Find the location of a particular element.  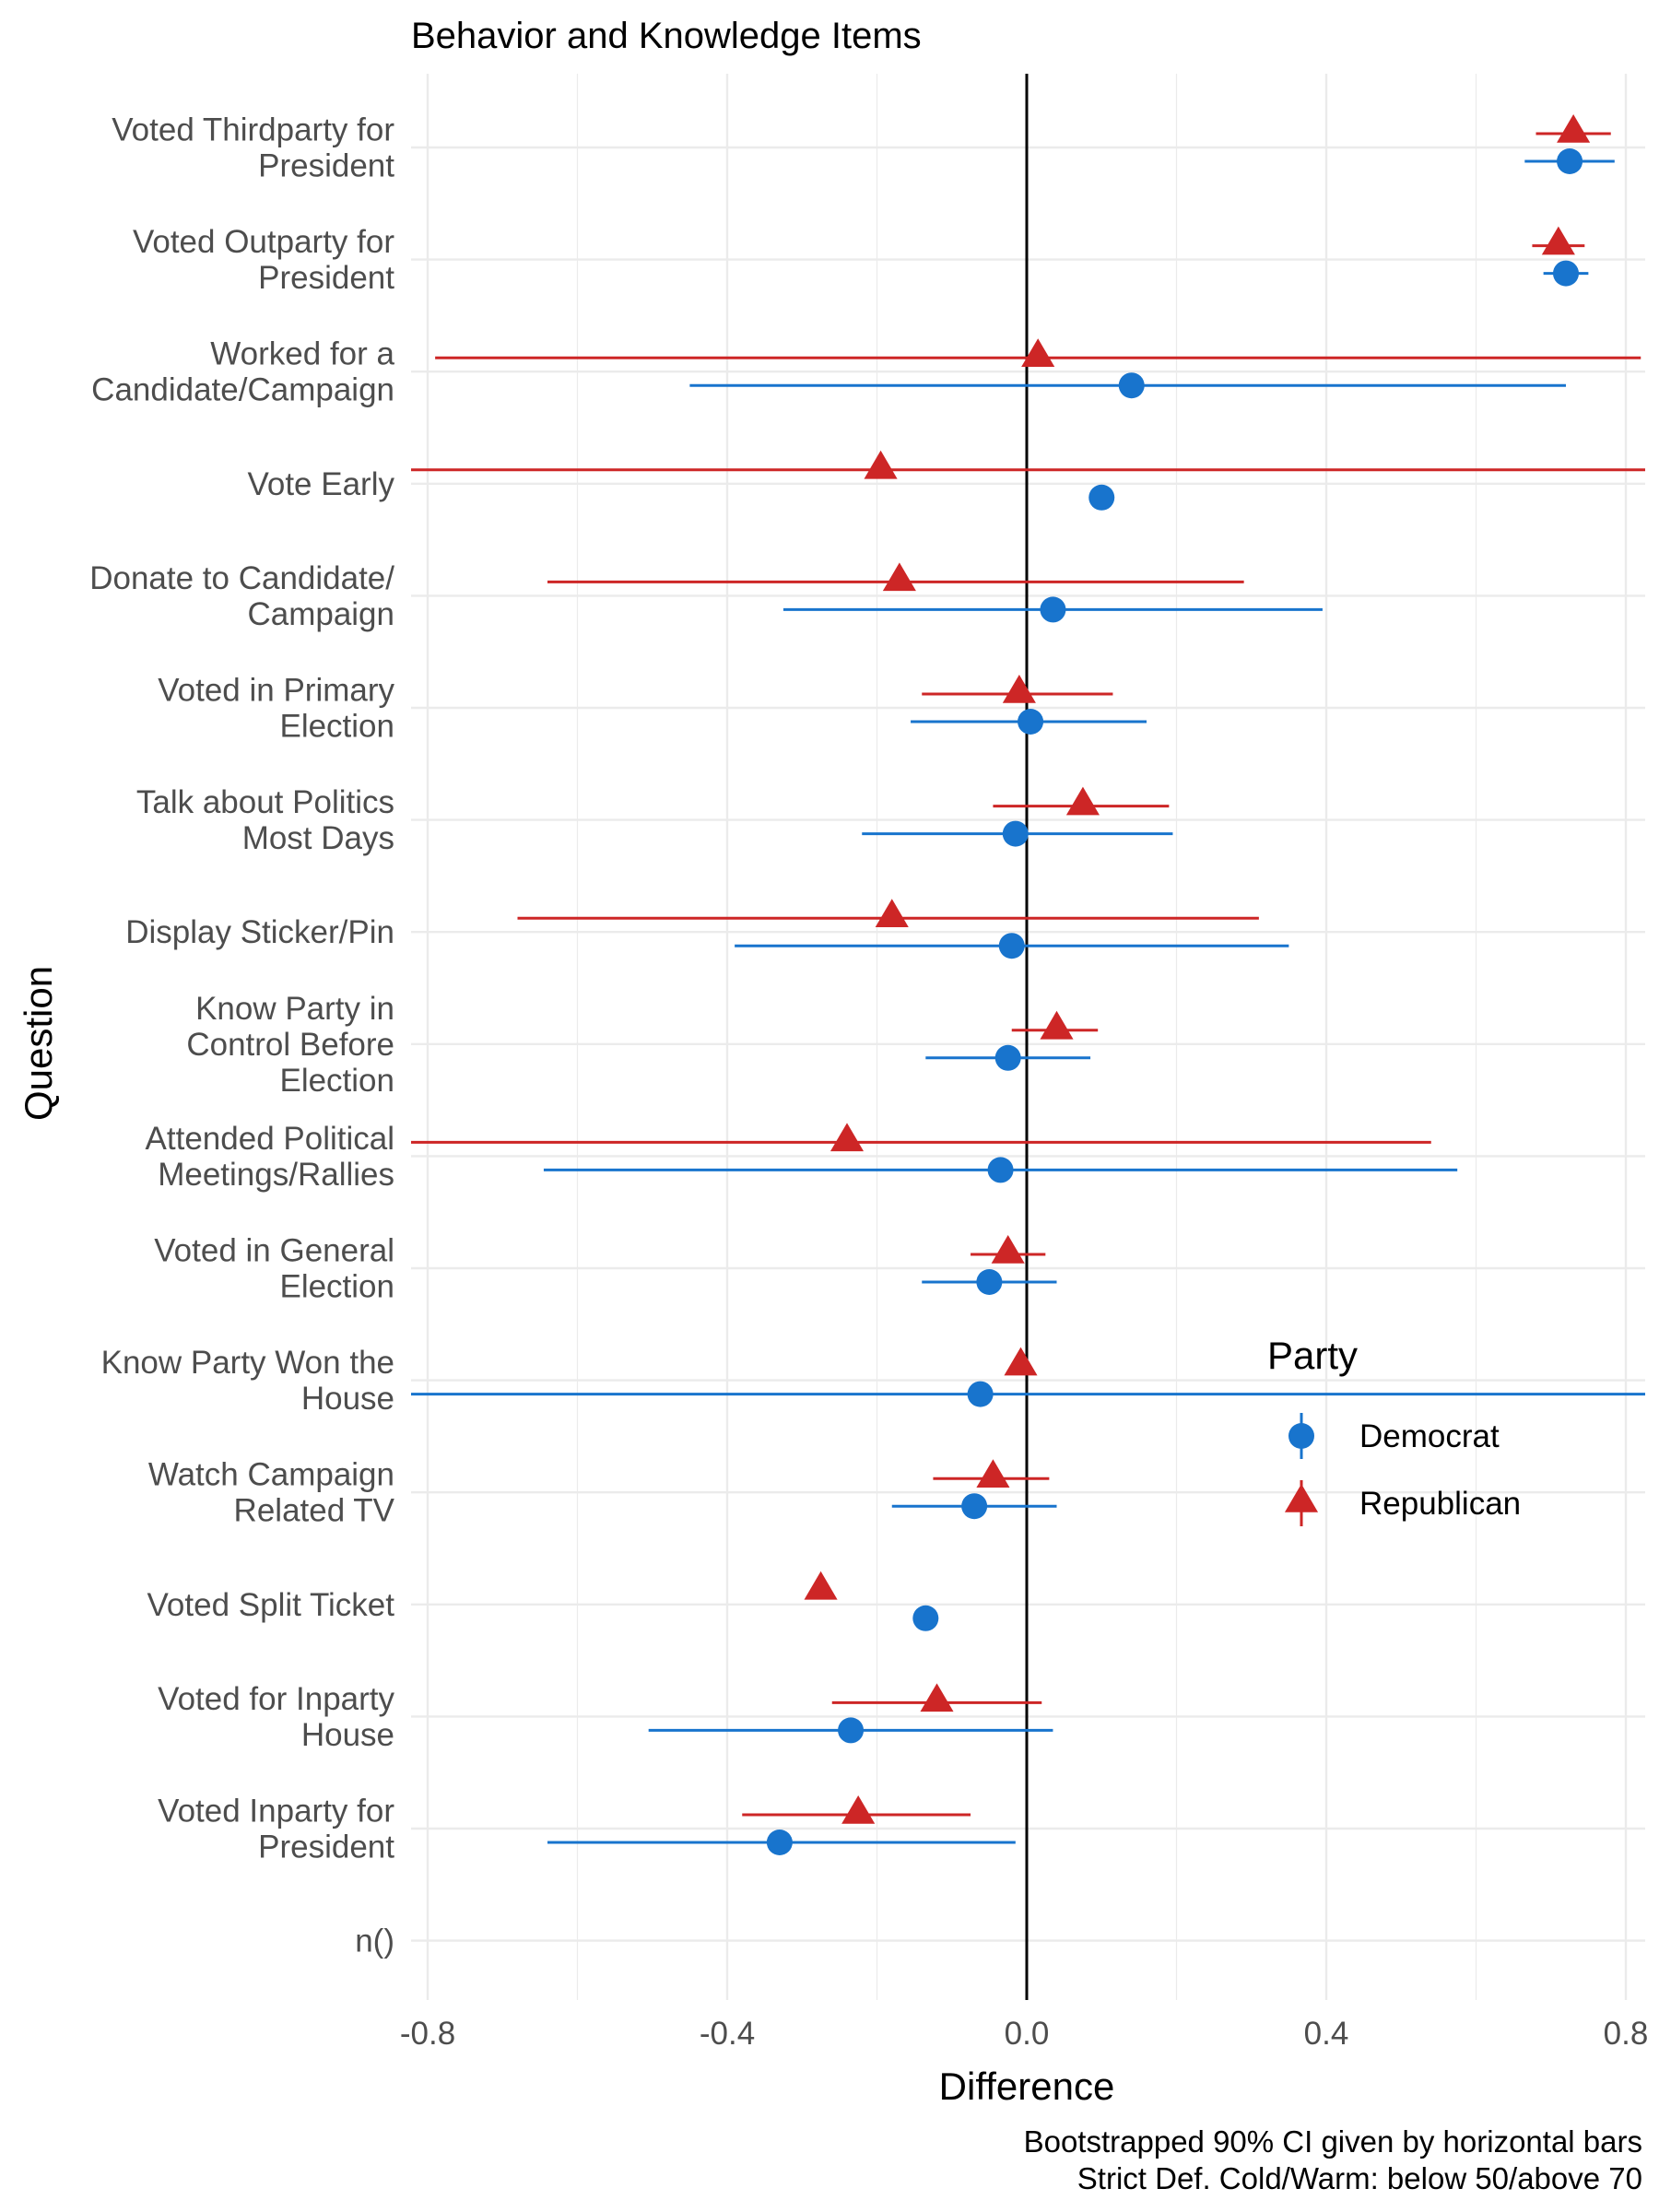

y-tick-label: Candidate/Campaign is located at coordinates (242, 390).